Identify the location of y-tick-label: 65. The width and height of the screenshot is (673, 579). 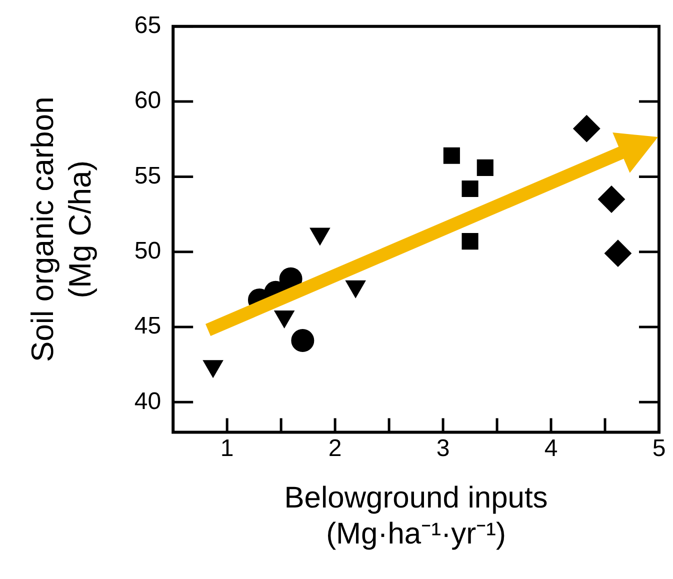
(148, 26).